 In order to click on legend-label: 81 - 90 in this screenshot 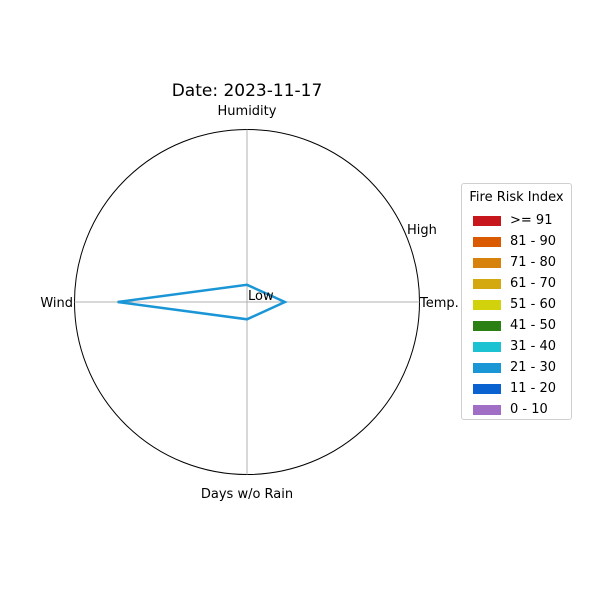, I will do `click(533, 241)`.